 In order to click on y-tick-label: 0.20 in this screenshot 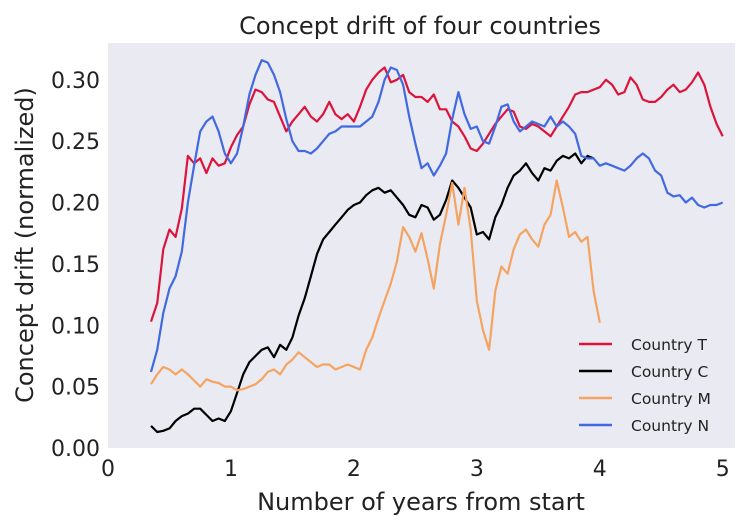, I will do `click(75, 204)`.